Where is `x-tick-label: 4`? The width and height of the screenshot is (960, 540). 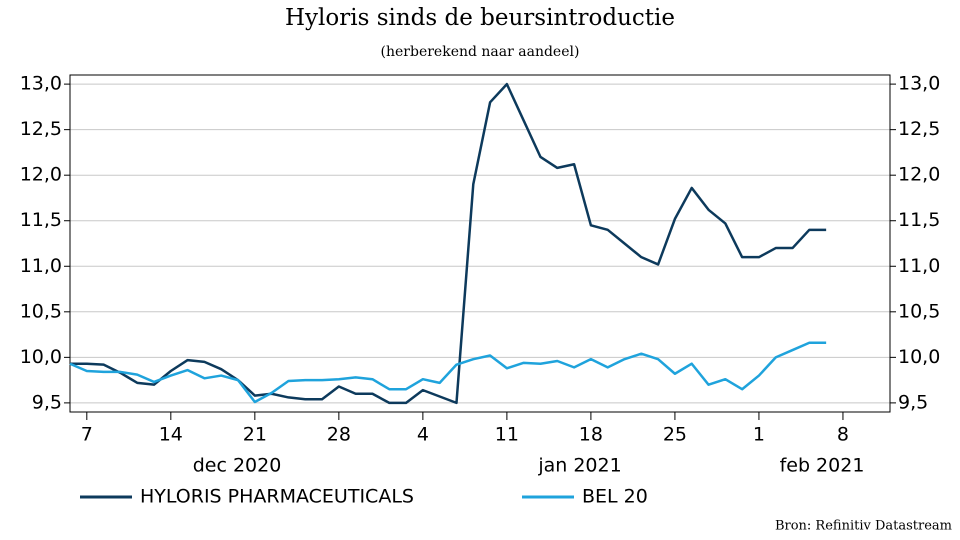
x-tick-label: 4 is located at coordinates (423, 435).